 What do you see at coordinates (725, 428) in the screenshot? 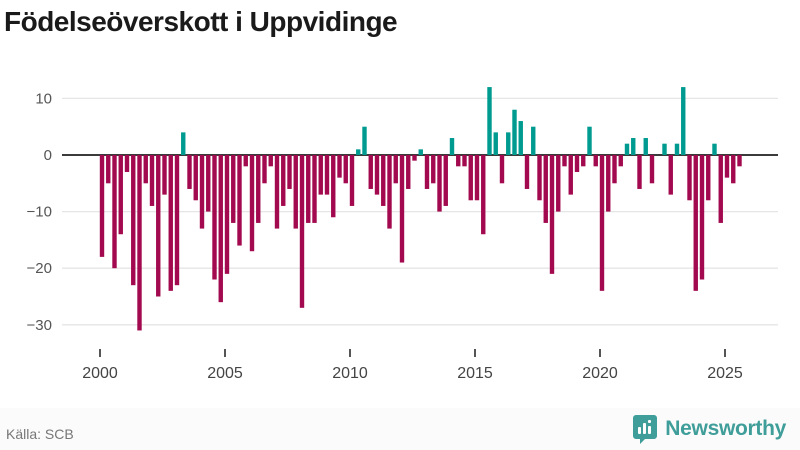
I see `brand-wordmark: Newsworthy` at bounding box center [725, 428].